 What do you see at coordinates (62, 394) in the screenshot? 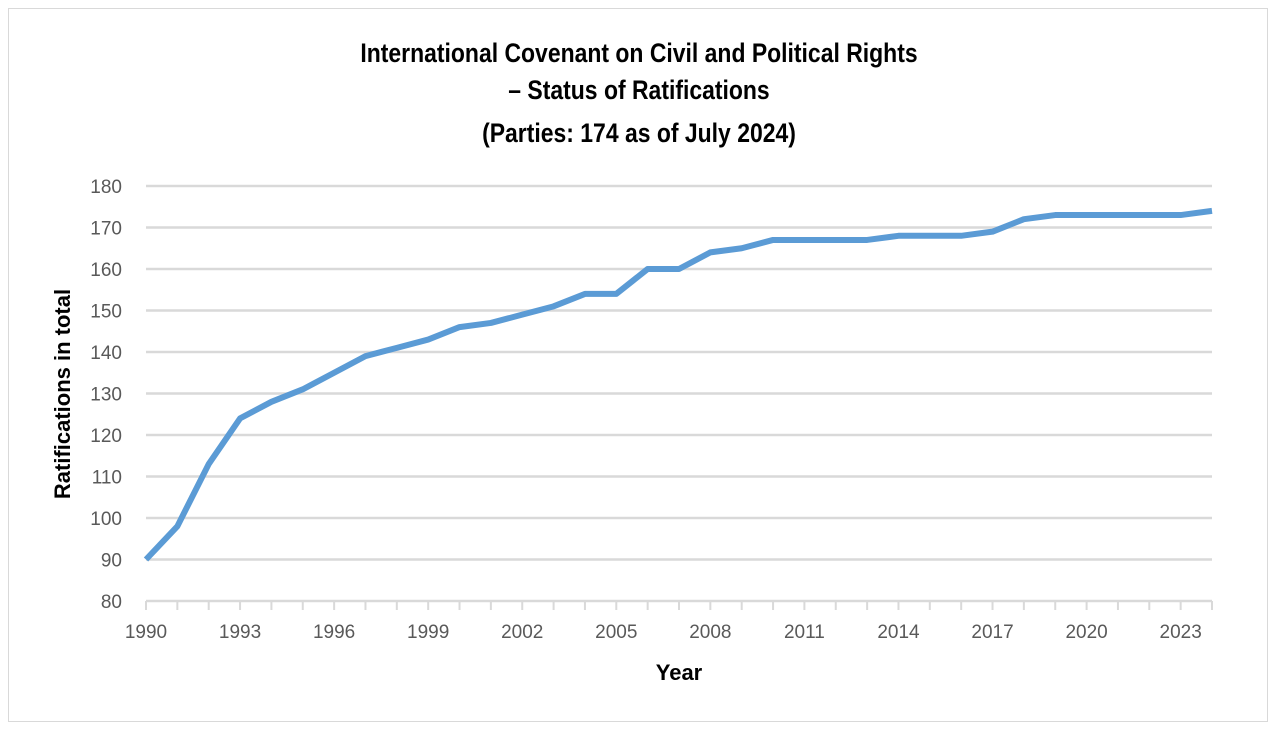
I see `y-axis-label: Ratifications in total` at bounding box center [62, 394].